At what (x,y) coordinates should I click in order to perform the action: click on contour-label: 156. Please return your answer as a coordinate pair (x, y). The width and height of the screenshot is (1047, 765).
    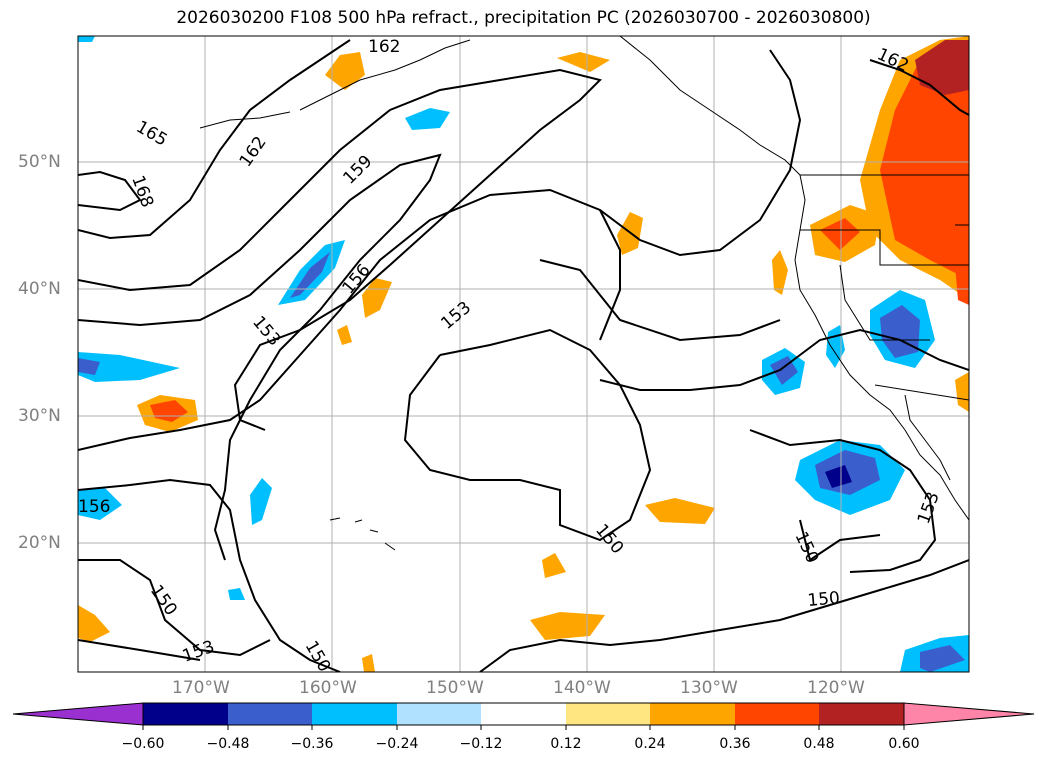
    Looking at the image, I should click on (94, 507).